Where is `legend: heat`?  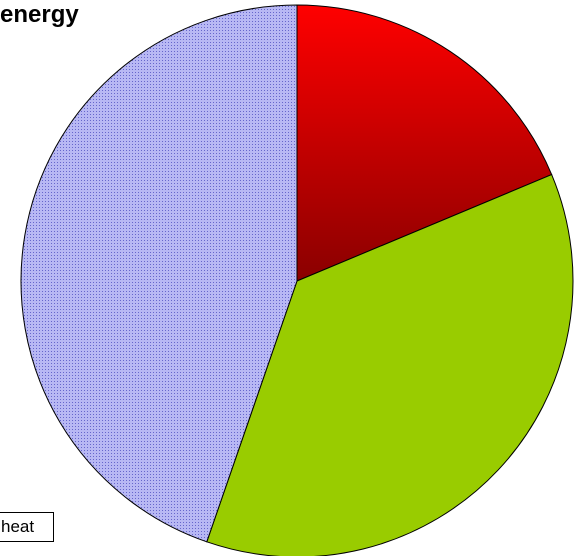
legend: heat is located at coordinates (27, 527).